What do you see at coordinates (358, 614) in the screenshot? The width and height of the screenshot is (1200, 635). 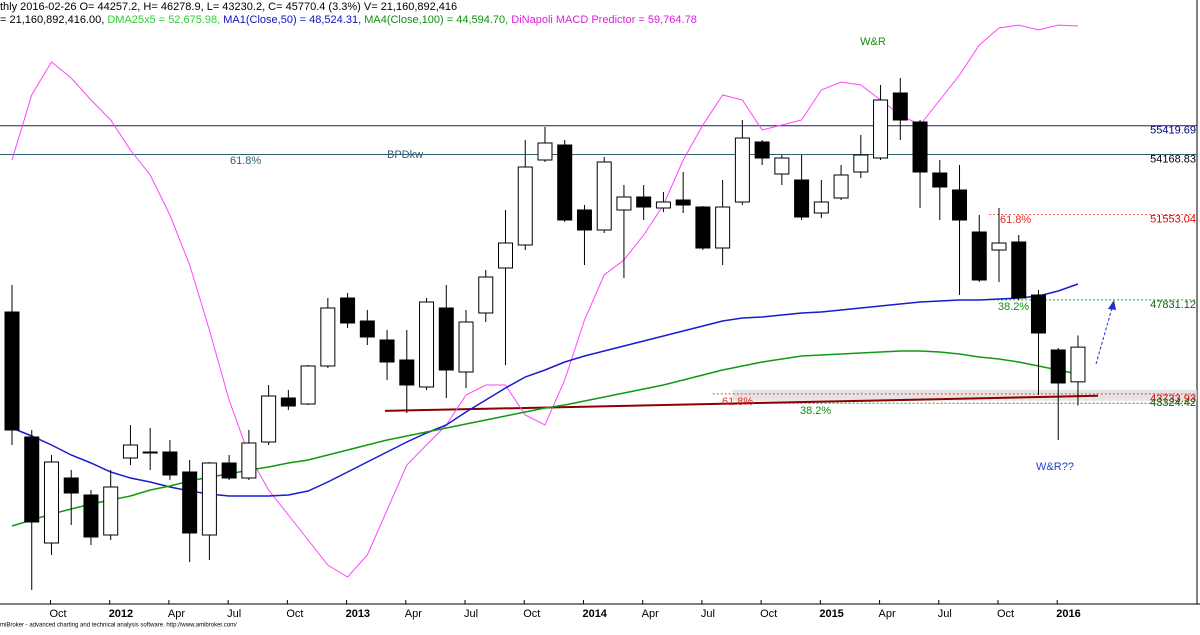 I see `x-tick-label: 2013` at bounding box center [358, 614].